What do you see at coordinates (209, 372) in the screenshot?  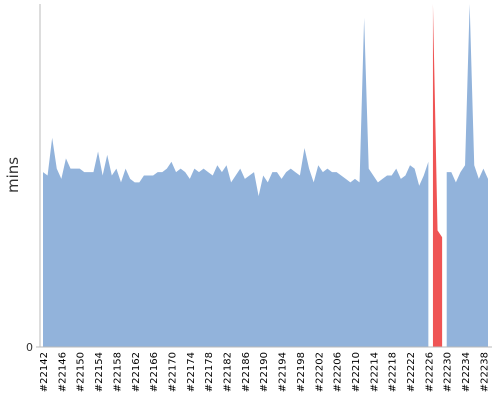 I see `x-tick-label: #22178` at bounding box center [209, 372].